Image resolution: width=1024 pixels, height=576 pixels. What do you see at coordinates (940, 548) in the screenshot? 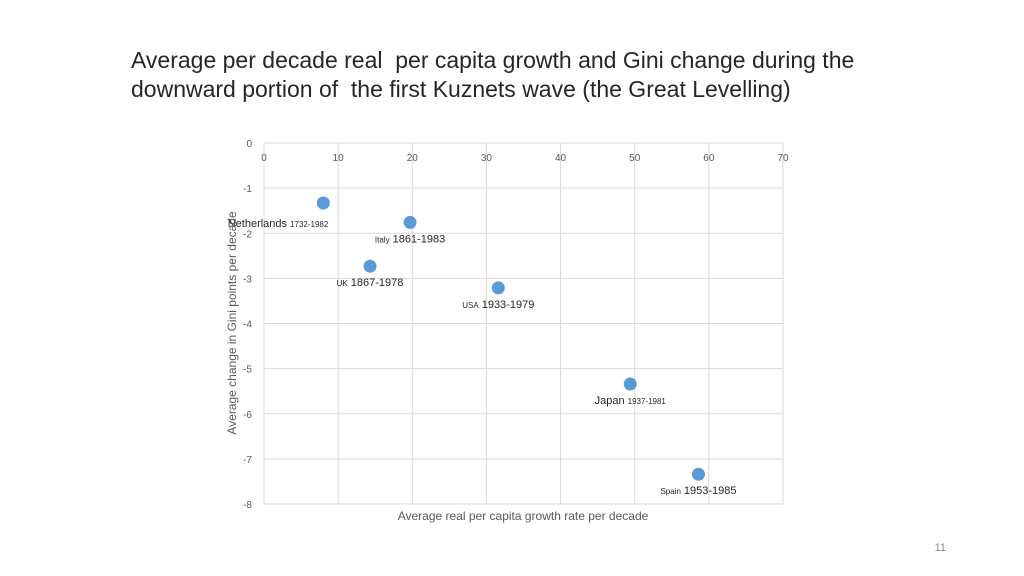
I see `page-number: 11` at bounding box center [940, 548].